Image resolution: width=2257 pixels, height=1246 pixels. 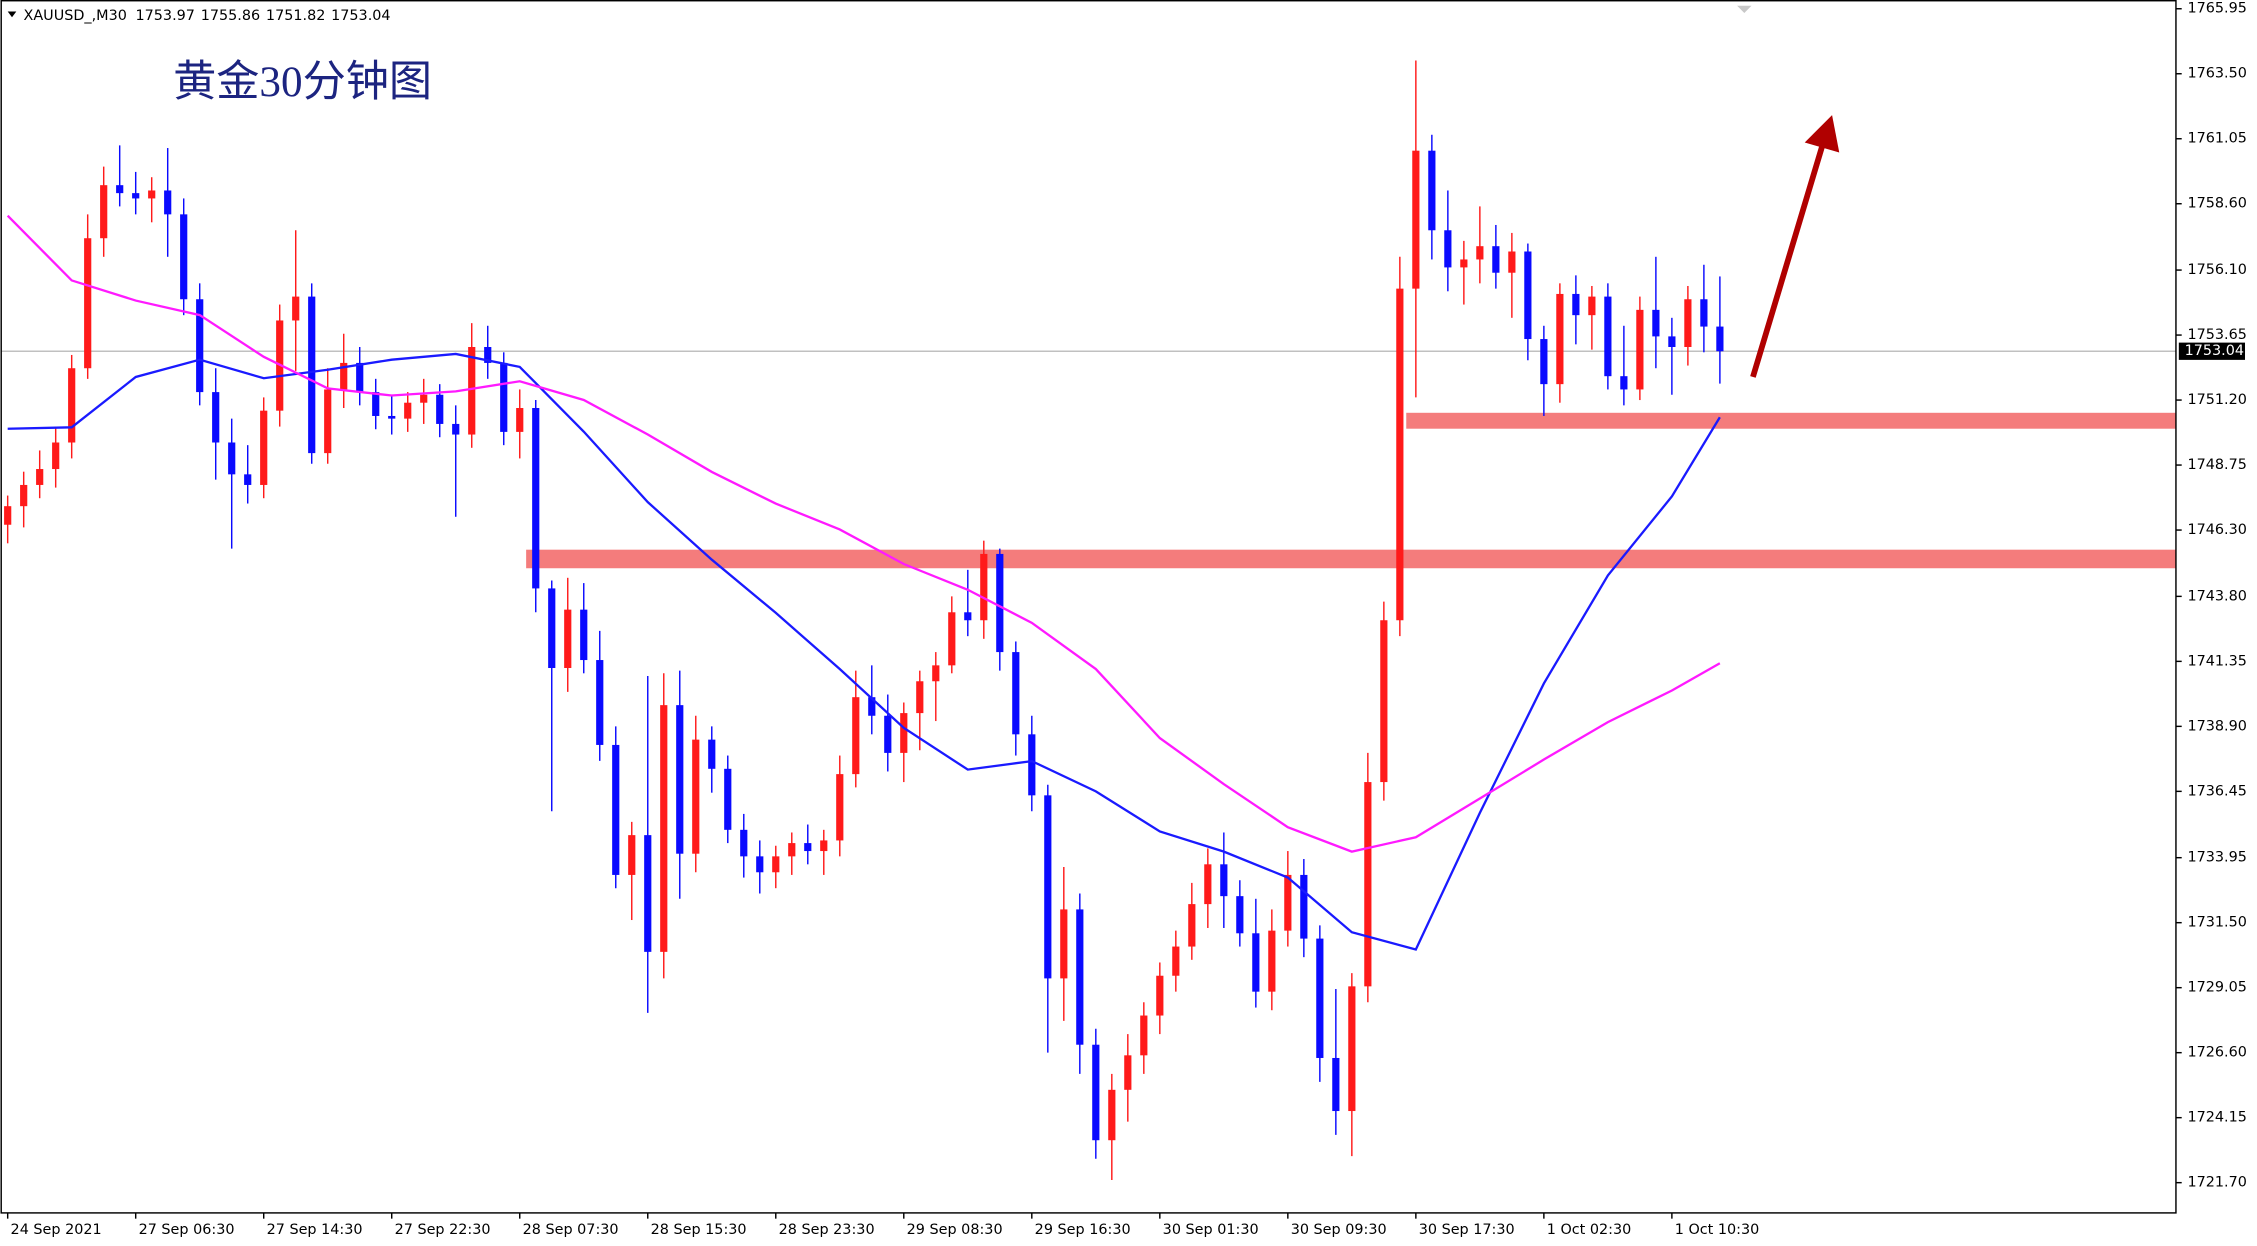 What do you see at coordinates (165, 16) in the screenshot?
I see `header-open: 1753.97` at bounding box center [165, 16].